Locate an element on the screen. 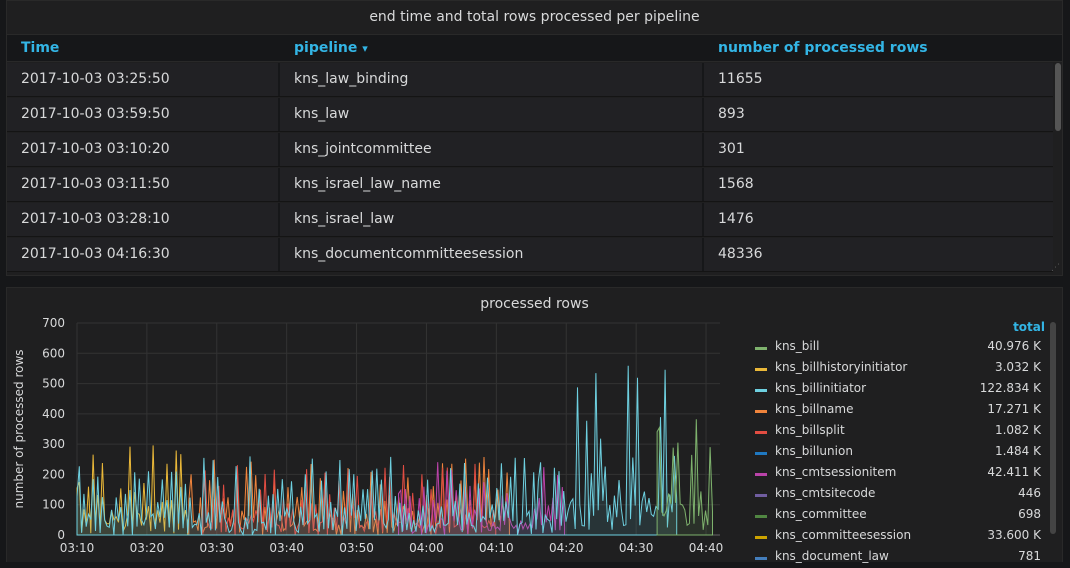 This screenshot has width=1070, height=568. legend-item: kns_billsplit 1.082 K is located at coordinates (900, 431).